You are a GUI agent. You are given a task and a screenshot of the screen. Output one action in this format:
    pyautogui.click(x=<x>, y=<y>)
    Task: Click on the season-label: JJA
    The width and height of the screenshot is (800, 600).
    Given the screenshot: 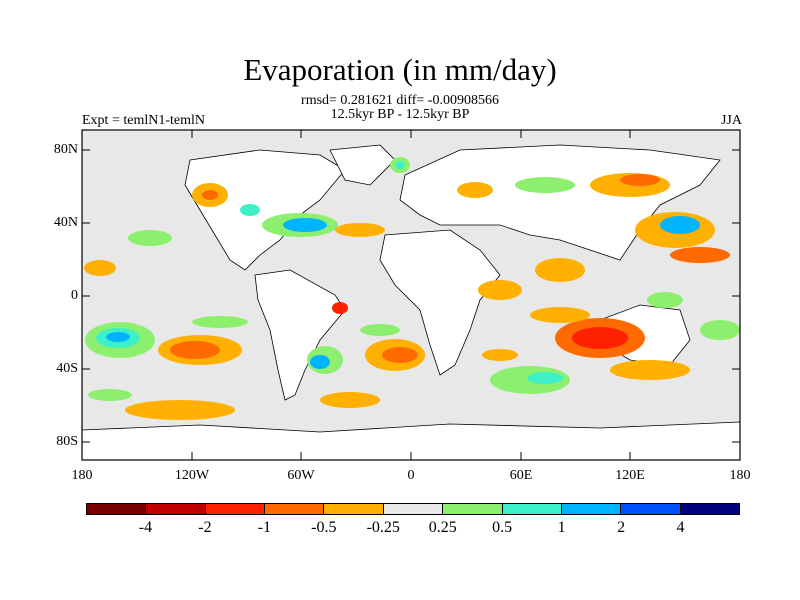 What is the action you would take?
    pyautogui.click(x=731, y=120)
    